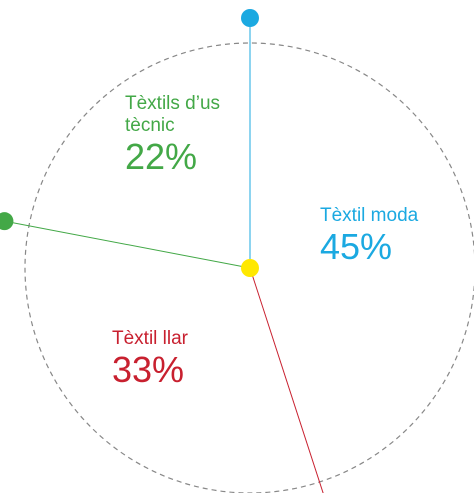 This screenshot has width=474, height=493. I want to click on segment-label: Tèxtil llar 33%, so click(192, 358).